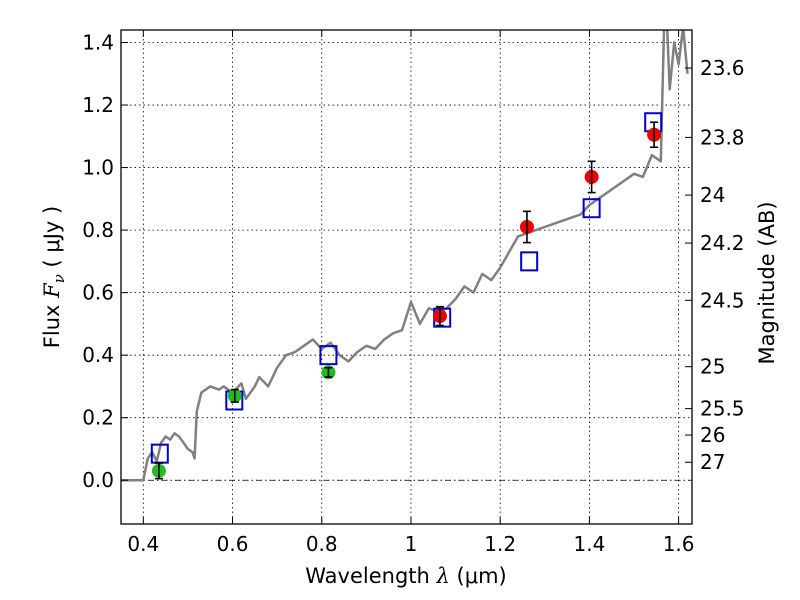 This screenshot has width=800, height=600. I want to click on magnitude-tick-label: 24.5, so click(722, 300).